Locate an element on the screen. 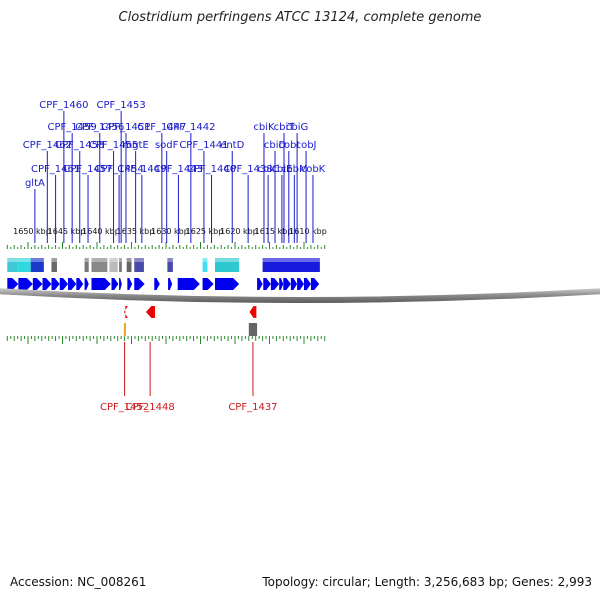 The width and height of the screenshot is (600, 600). bottom-scale-ticks is located at coordinates (166, 340).